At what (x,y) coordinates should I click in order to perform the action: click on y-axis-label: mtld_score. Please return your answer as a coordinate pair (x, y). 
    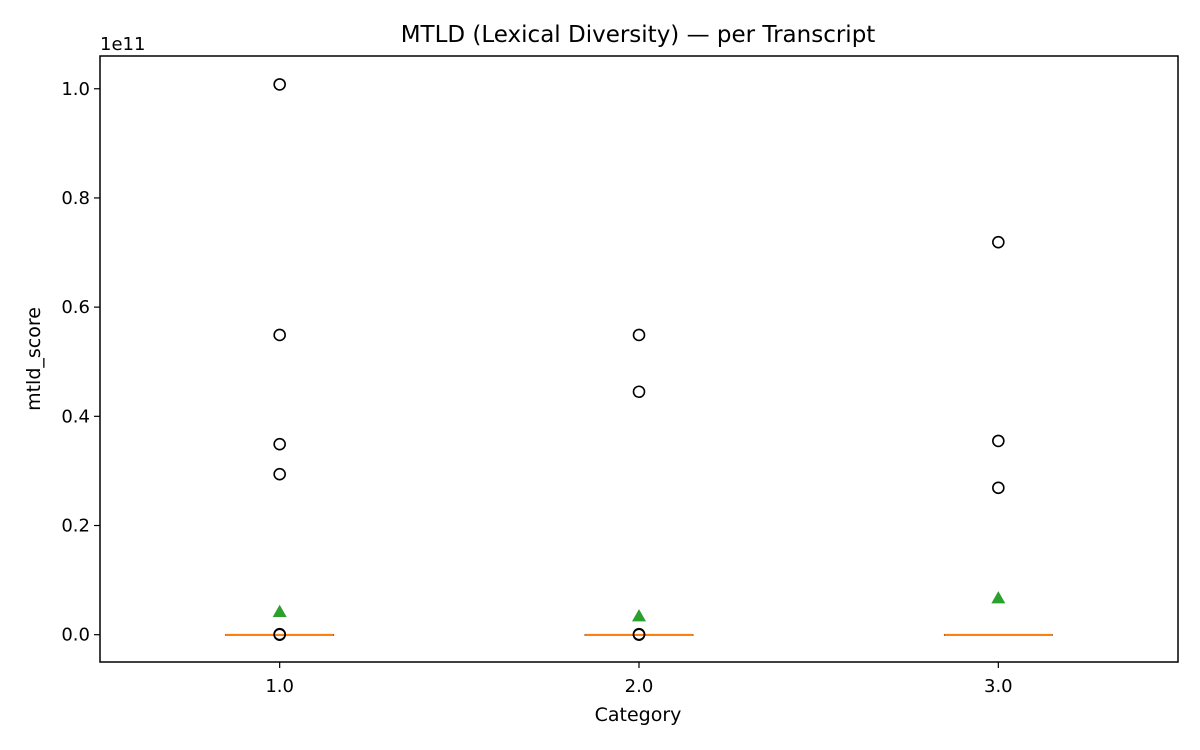
    Looking at the image, I should click on (34, 359).